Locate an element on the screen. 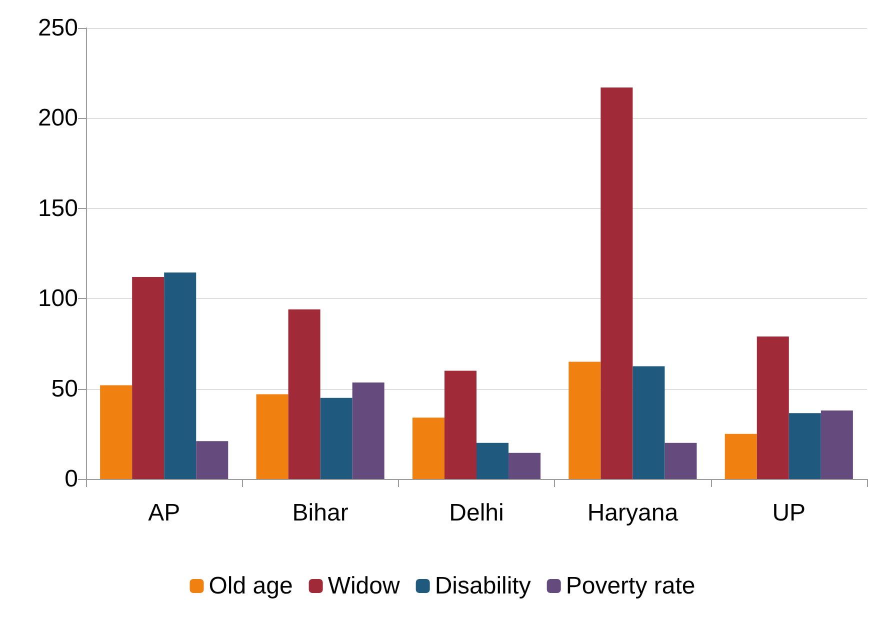 This screenshot has height=619, width=885. legend-label: Widow is located at coordinates (364, 586).